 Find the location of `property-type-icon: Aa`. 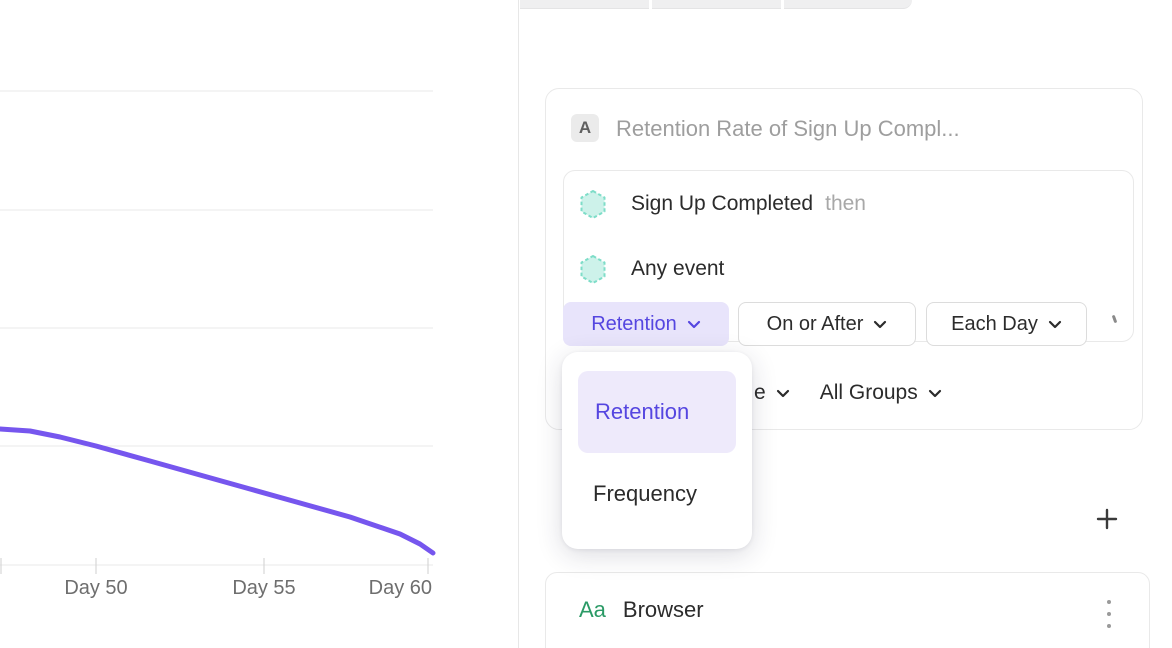

property-type-icon: Aa is located at coordinates (592, 609).